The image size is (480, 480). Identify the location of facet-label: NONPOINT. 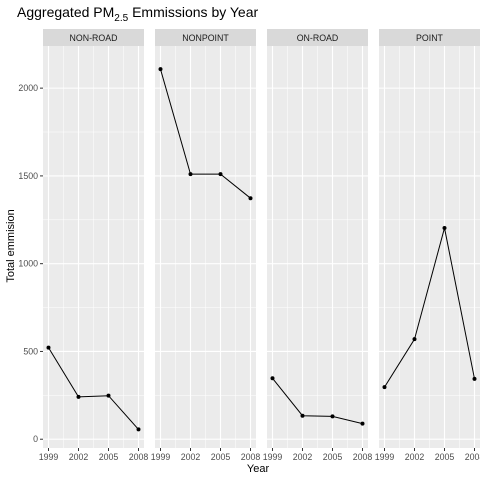
(205, 38).